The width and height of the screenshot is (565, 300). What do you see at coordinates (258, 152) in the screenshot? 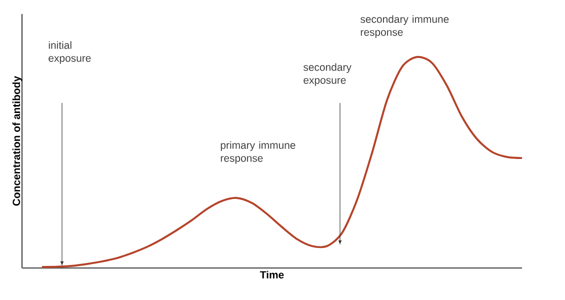
I see `annotation: primary immune response` at bounding box center [258, 152].